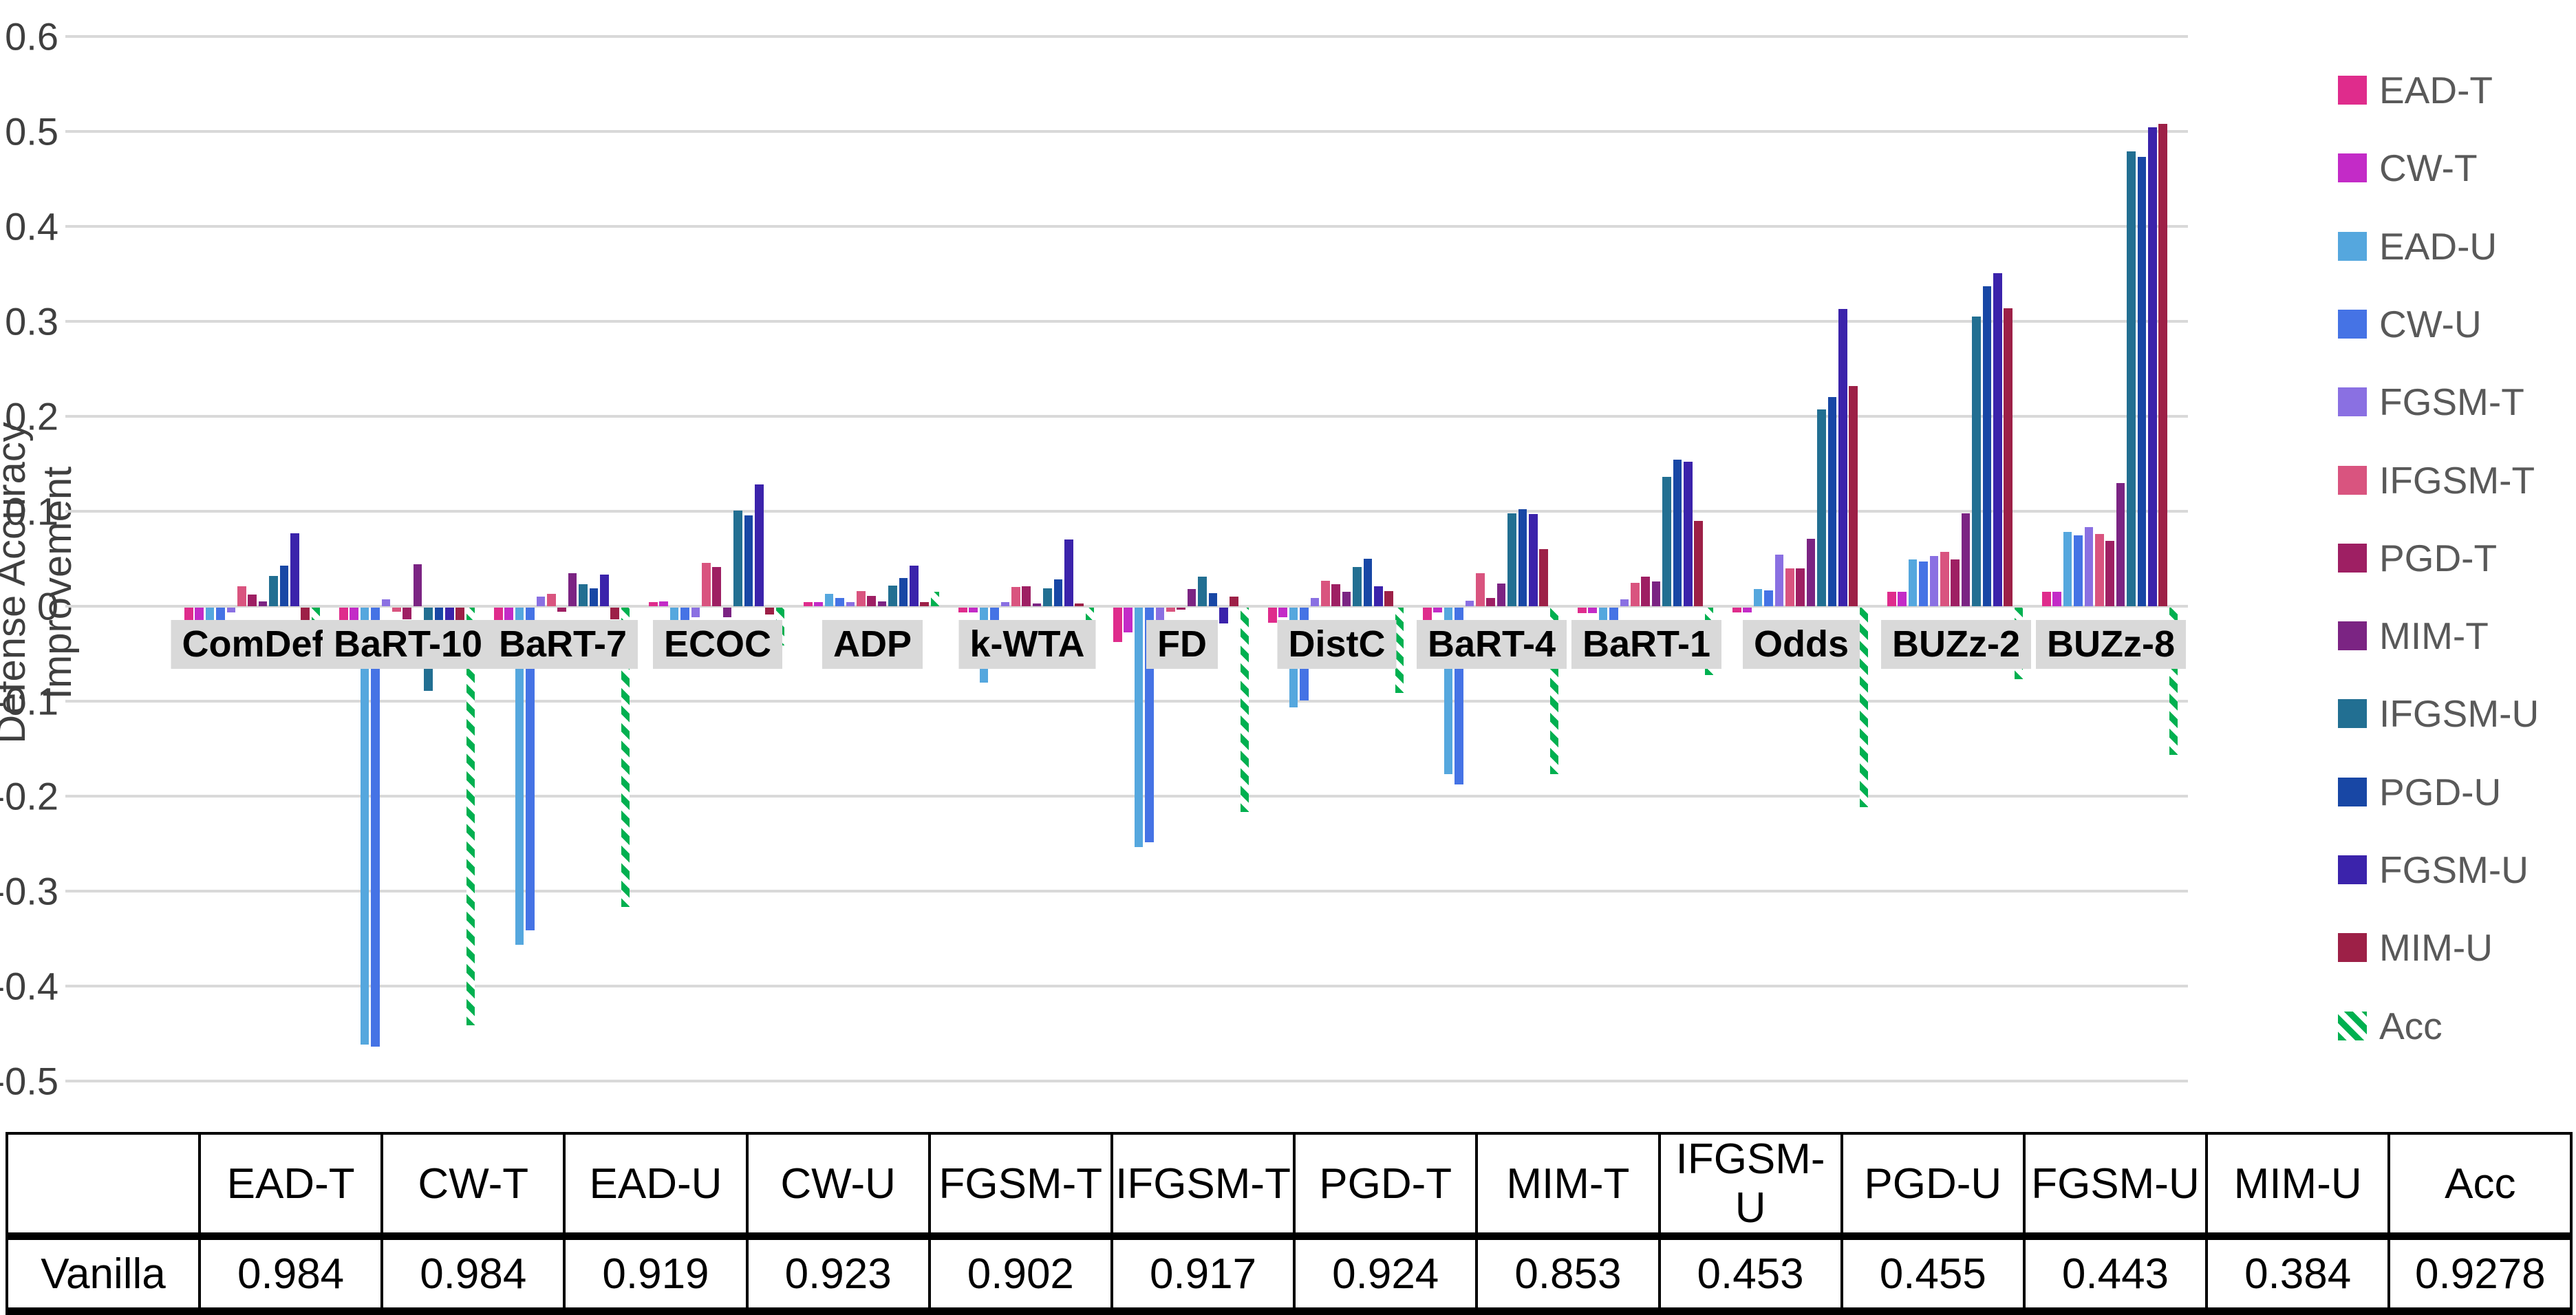  Describe the element at coordinates (2431, 402) in the screenshot. I see `legend-item-FGSM-T: FGSM-T` at that location.